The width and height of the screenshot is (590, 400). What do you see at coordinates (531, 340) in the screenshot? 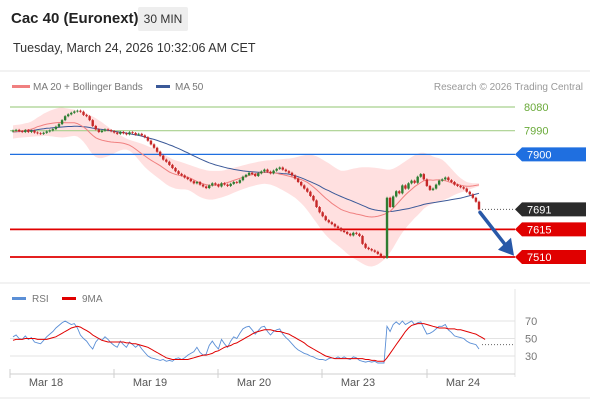
I see `rsi-tick-50: 50` at bounding box center [531, 340].